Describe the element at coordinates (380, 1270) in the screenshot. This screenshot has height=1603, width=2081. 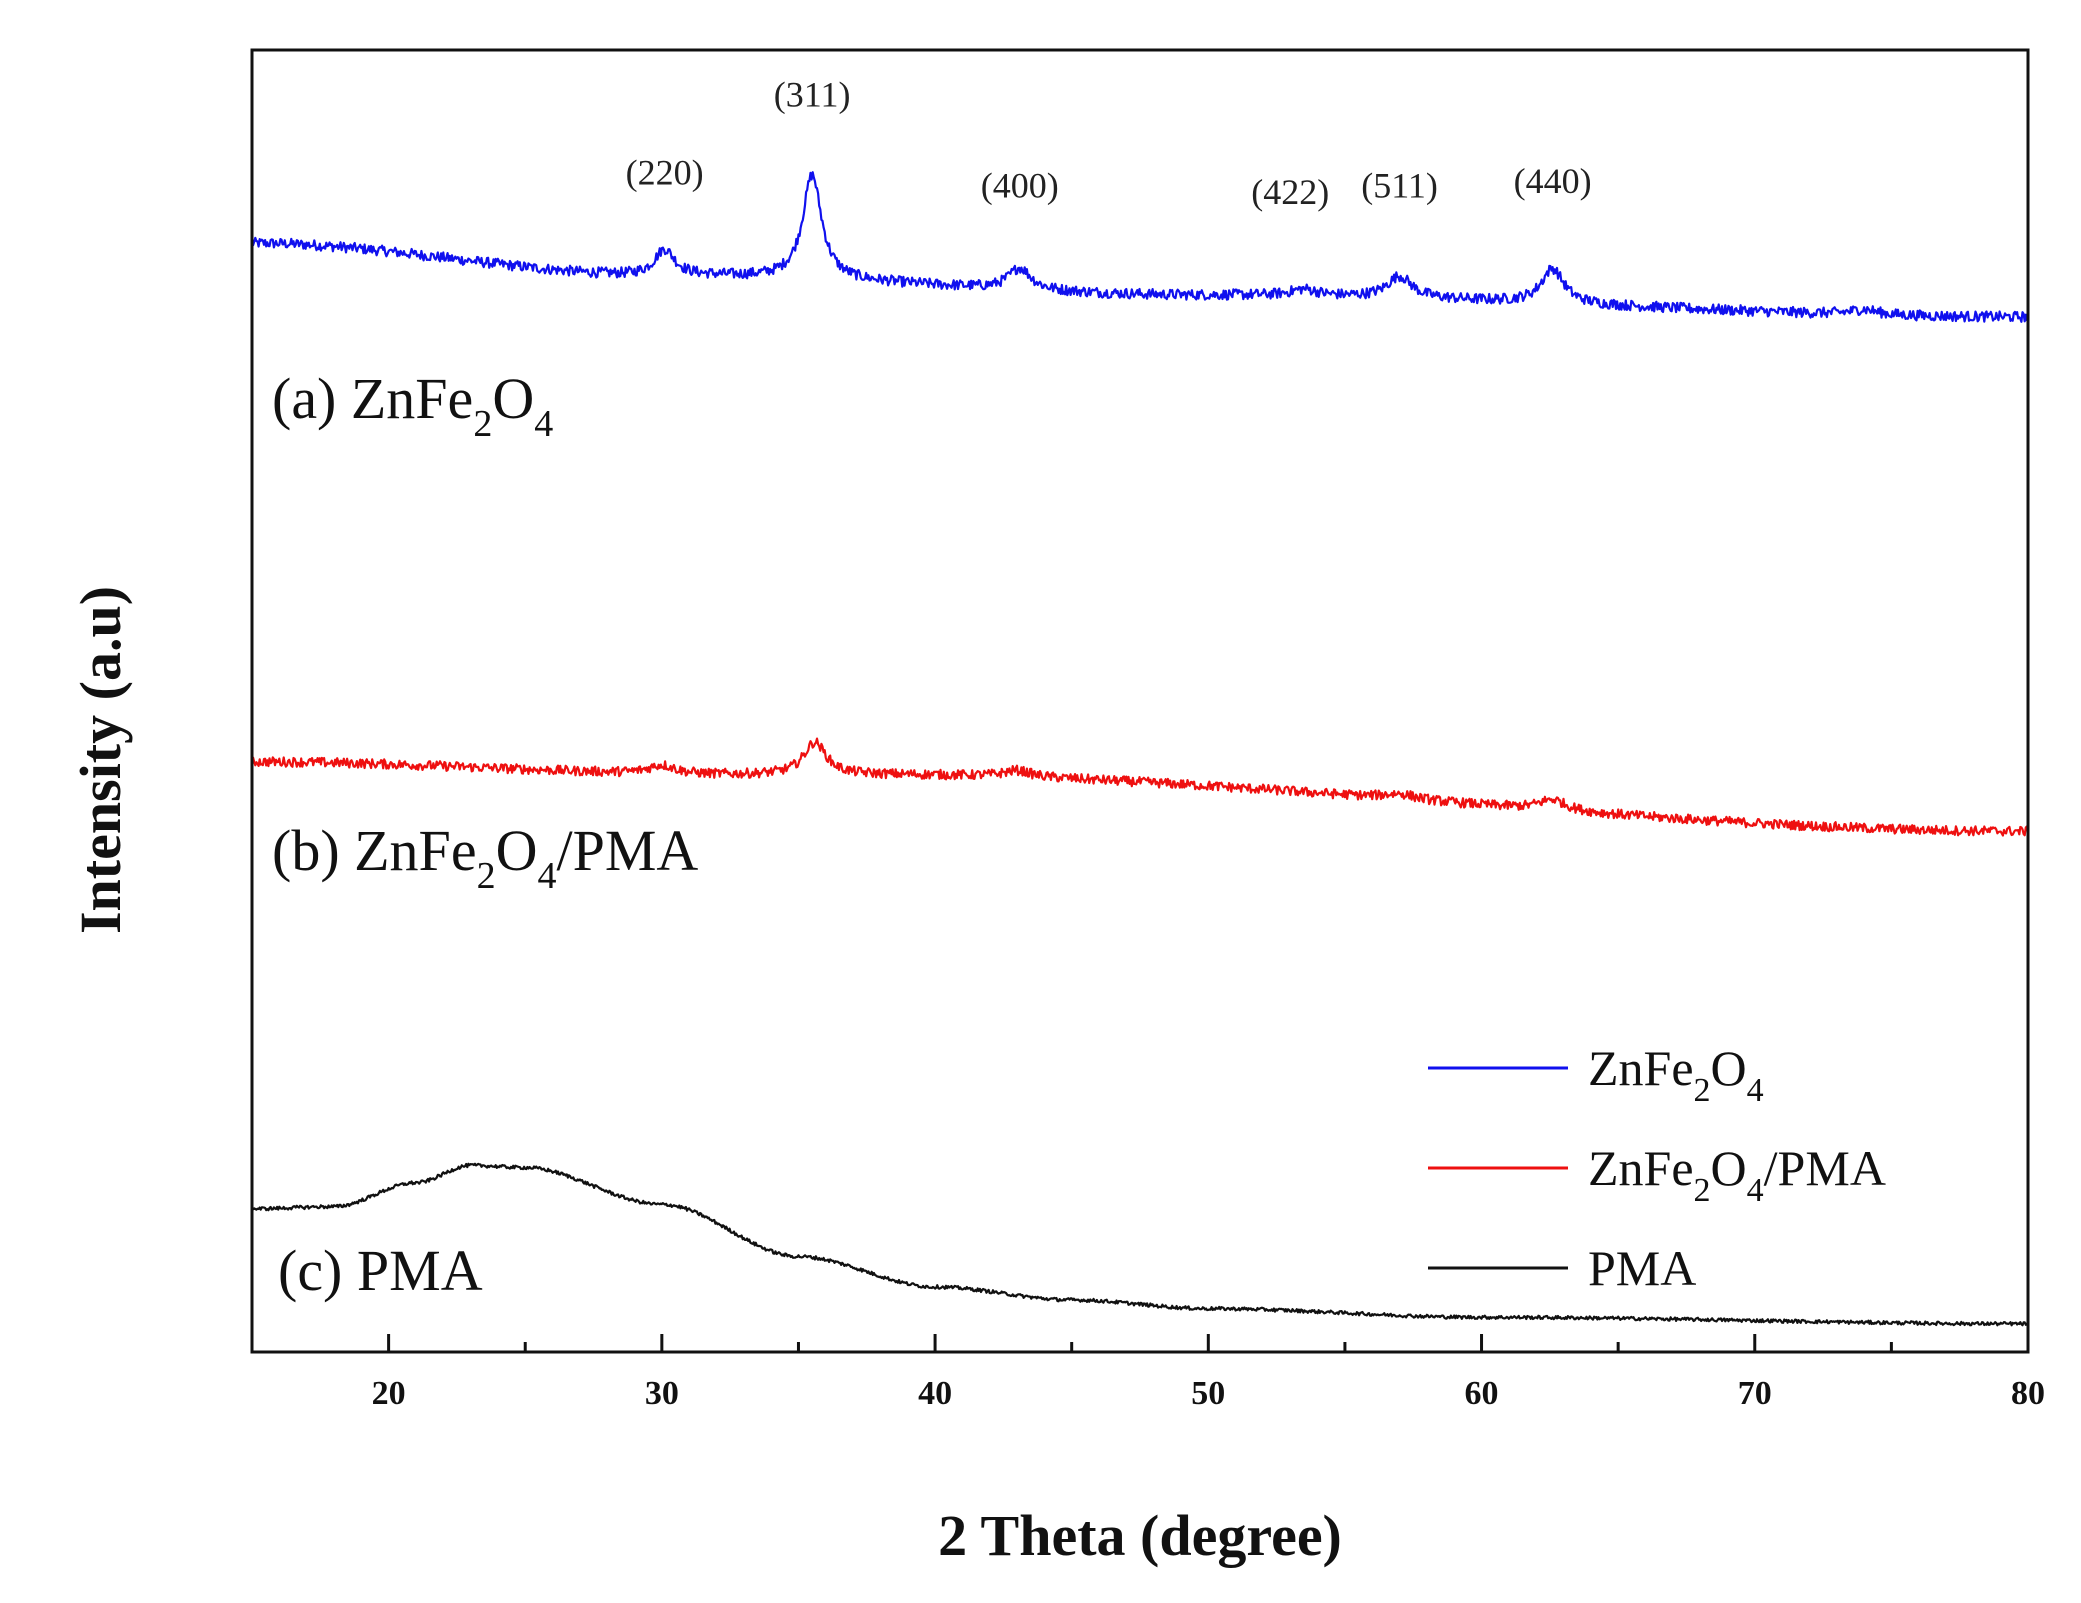
I see `series-label-c: (c) PMA` at that location.